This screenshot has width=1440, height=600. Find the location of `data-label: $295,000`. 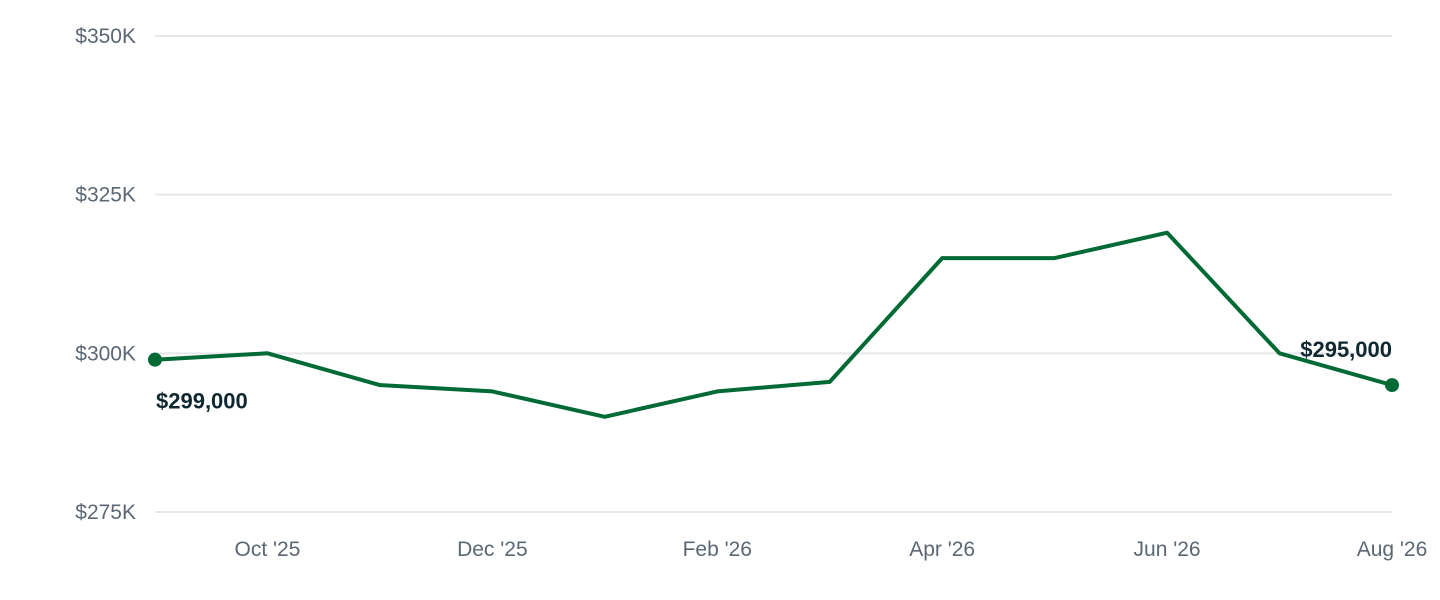

data-label: $295,000 is located at coordinates (1346, 349).